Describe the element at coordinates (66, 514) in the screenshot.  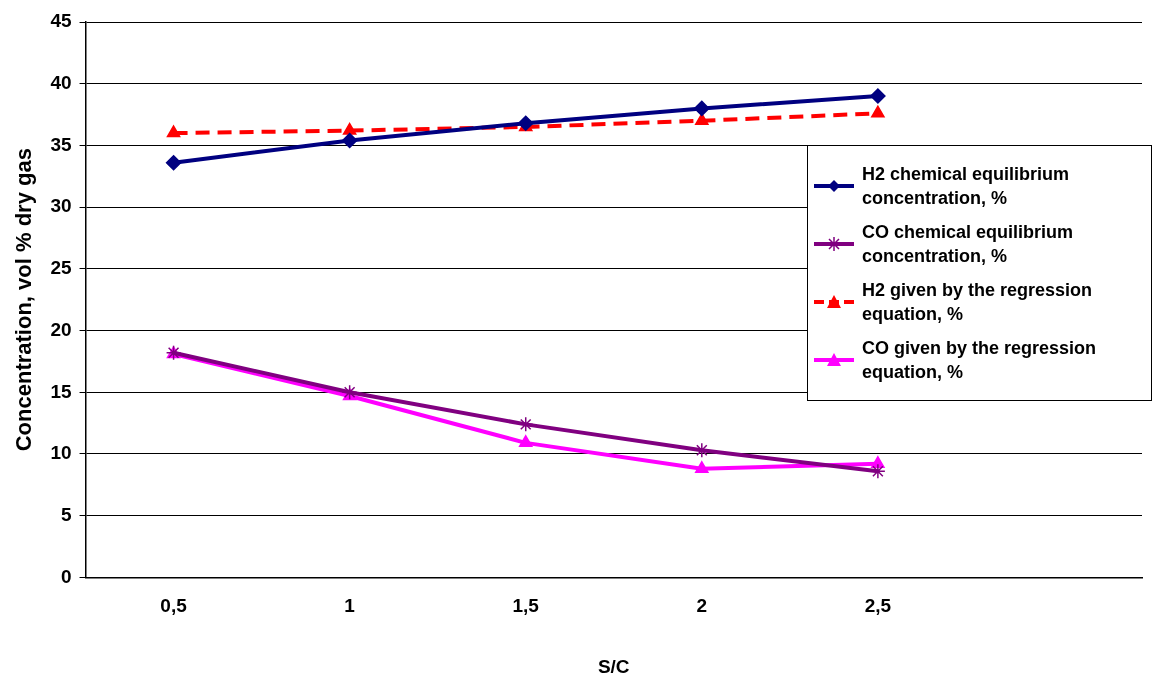
I see `y-tick-label: 5` at that location.